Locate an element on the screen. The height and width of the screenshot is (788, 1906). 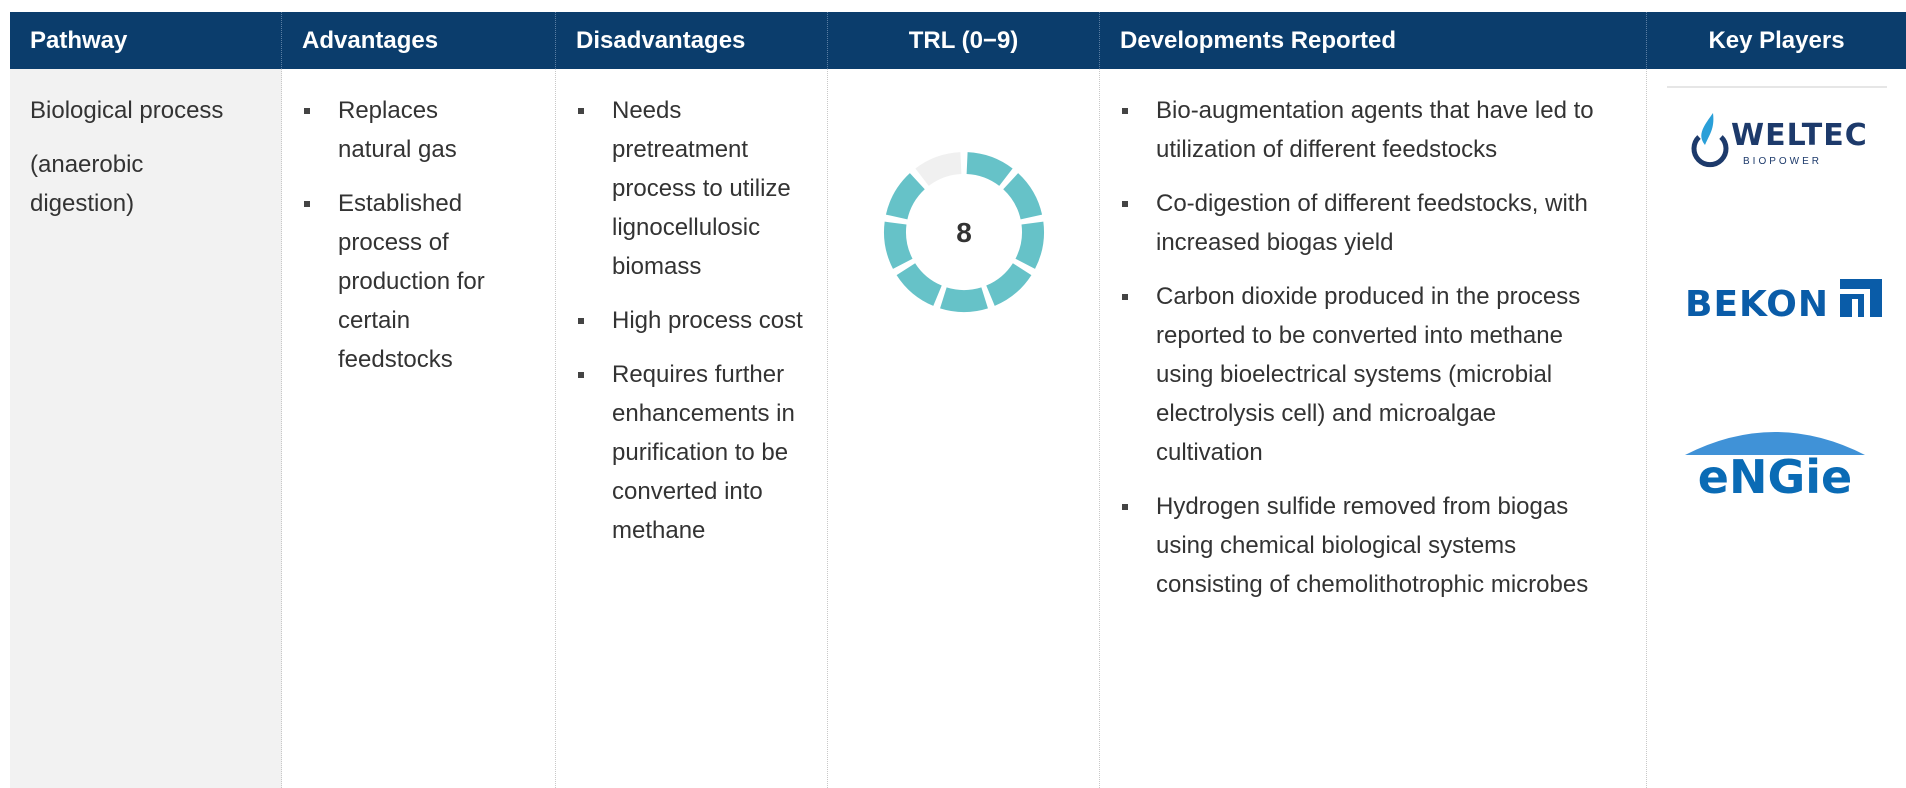
logo-name: eNGie is located at coordinates (1775, 477).